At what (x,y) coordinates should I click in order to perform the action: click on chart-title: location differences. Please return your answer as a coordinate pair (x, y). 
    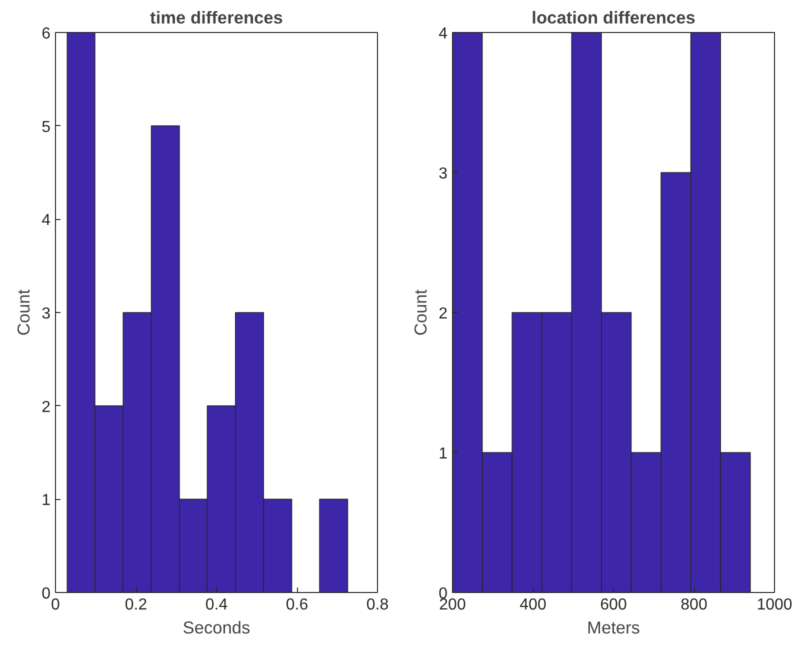
    Looking at the image, I should click on (614, 18).